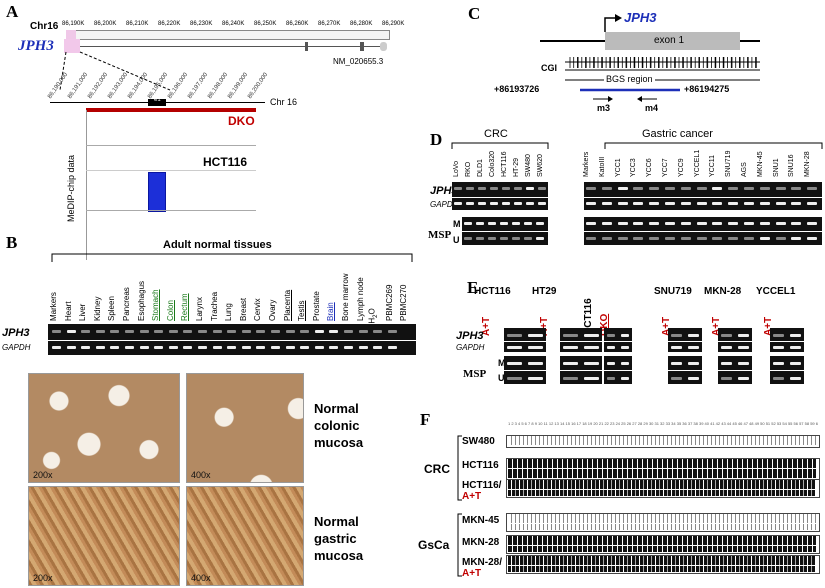 Image resolution: width=825 pixels, height=588 pixels. I want to click on tissues-bracket, so click(232, 257).